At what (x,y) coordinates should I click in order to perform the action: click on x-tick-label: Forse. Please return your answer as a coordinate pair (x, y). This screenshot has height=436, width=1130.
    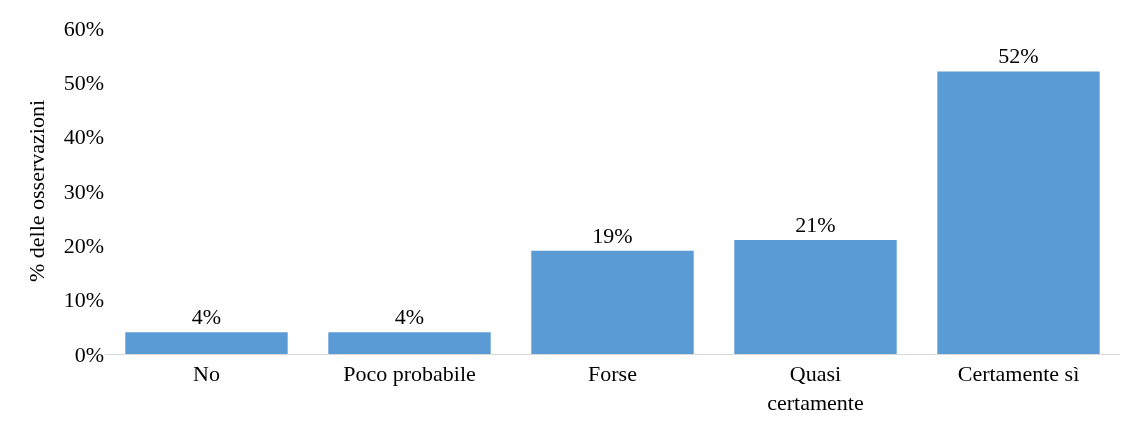
    Looking at the image, I should click on (612, 374).